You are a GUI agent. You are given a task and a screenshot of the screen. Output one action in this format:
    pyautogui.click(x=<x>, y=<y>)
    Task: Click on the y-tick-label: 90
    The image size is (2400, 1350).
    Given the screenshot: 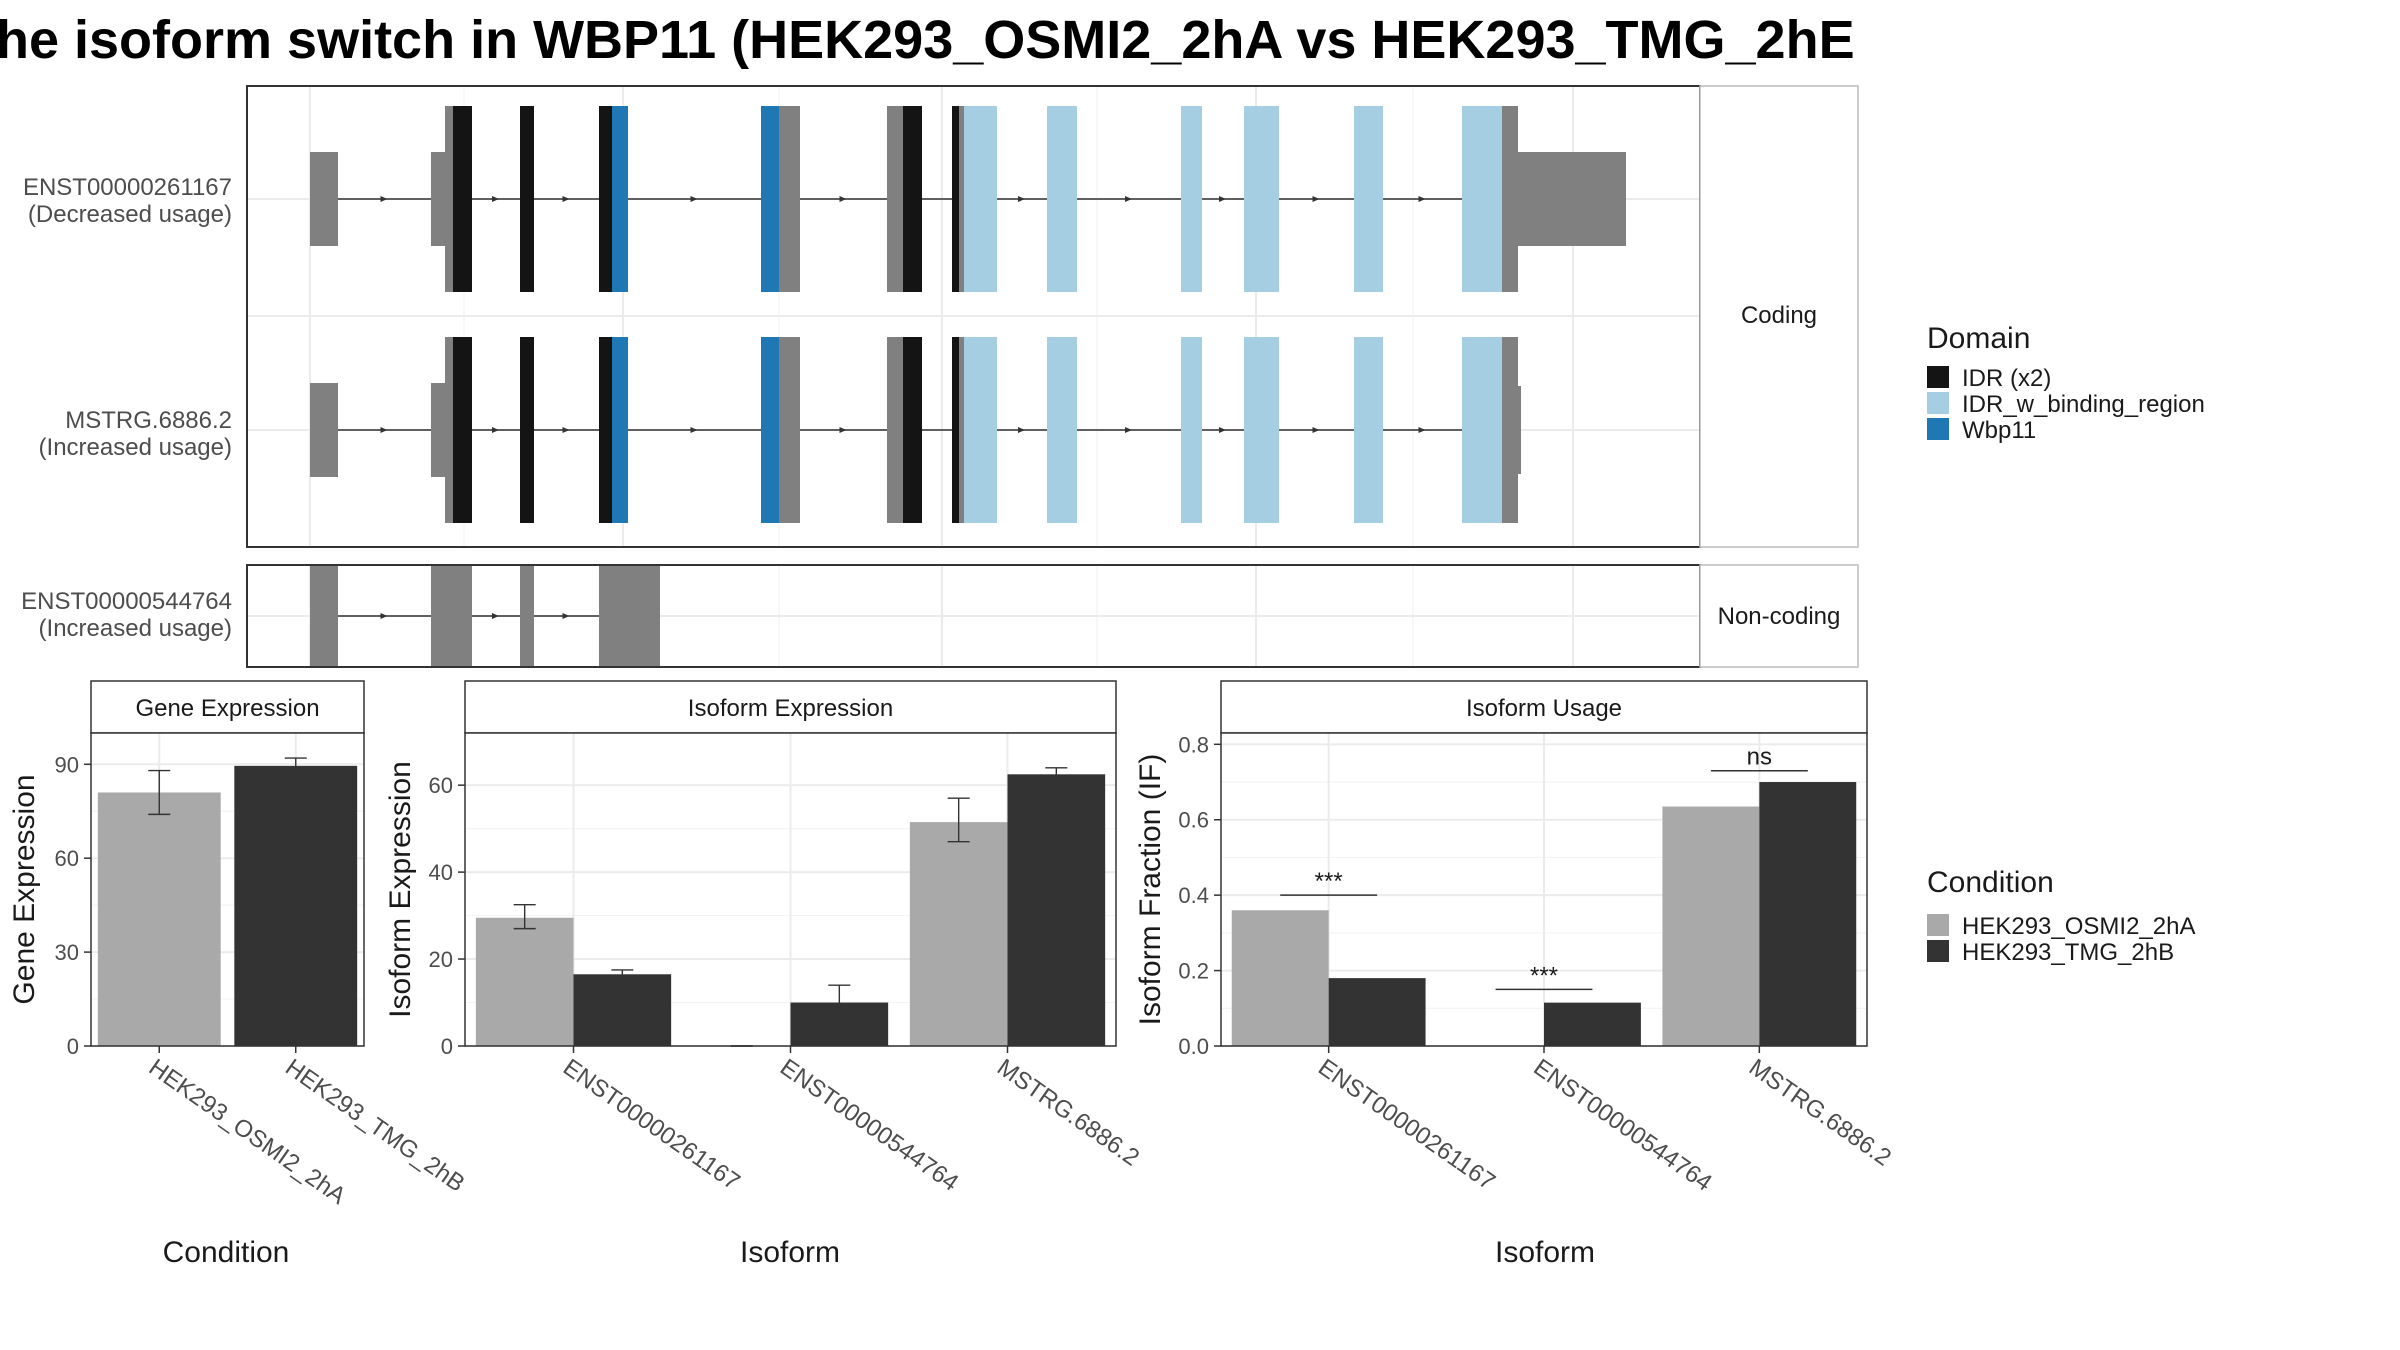 What is the action you would take?
    pyautogui.click(x=67, y=764)
    